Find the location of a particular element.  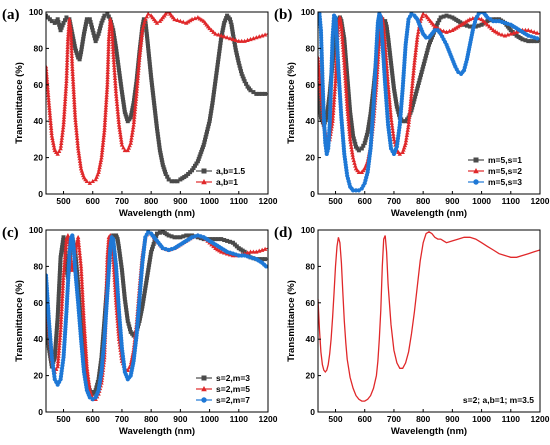

legend-marker is located at coordinates (204, 171).